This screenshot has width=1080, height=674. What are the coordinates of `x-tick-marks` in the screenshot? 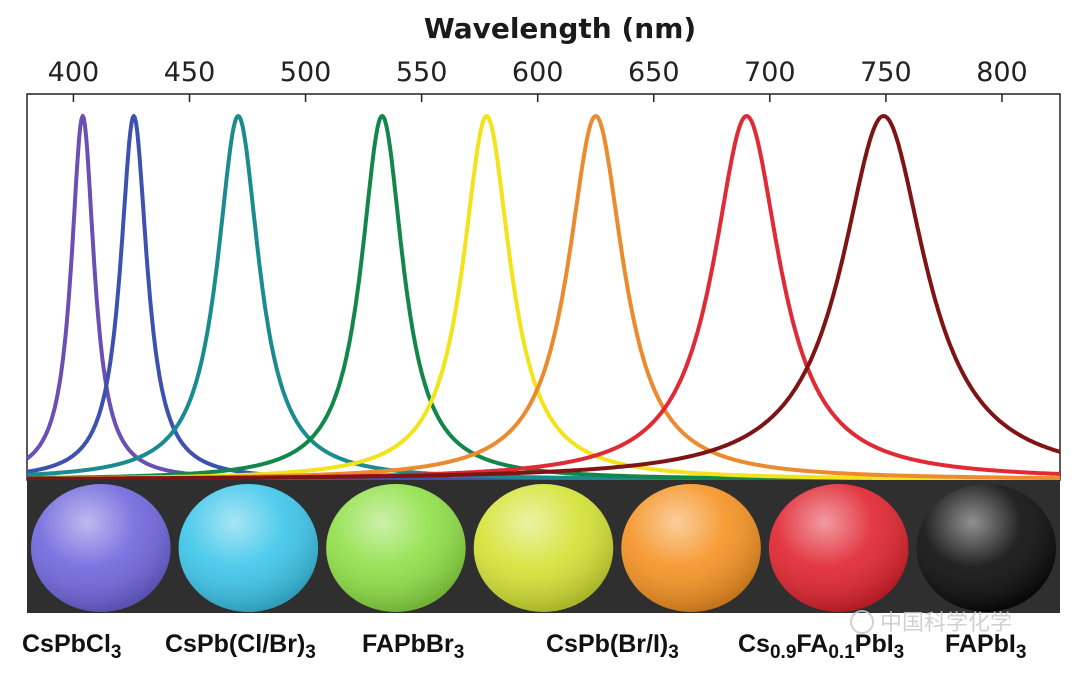 It's located at (537, 98).